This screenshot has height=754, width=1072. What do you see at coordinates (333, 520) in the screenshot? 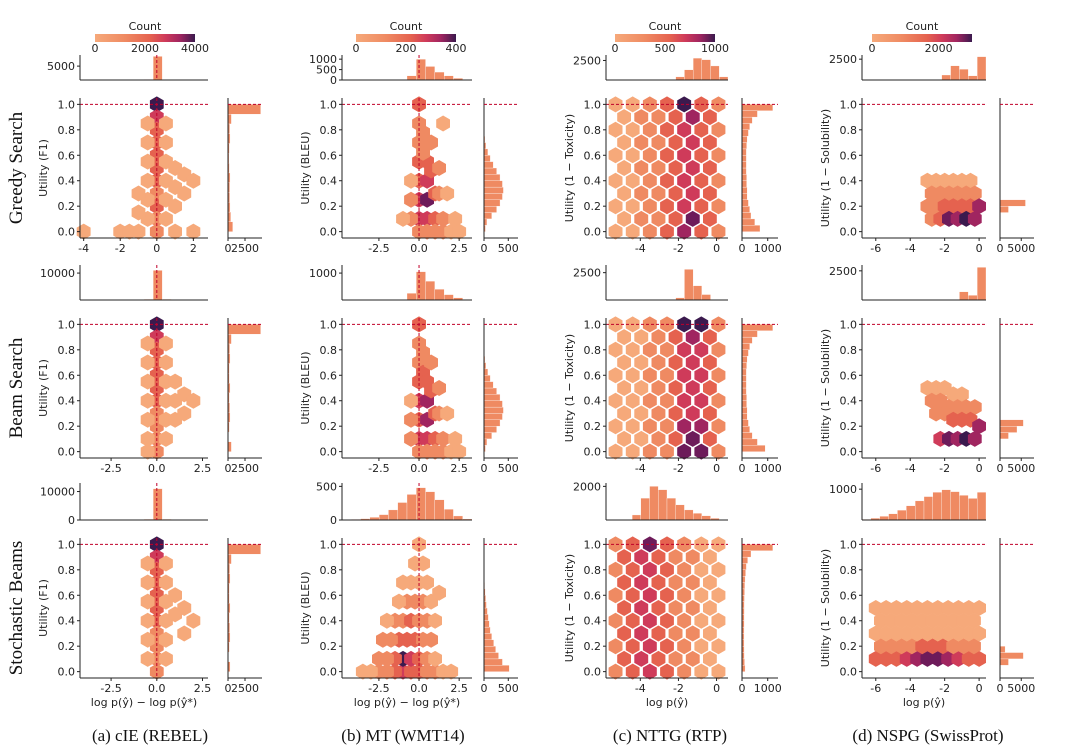
I see `top-histogram-tick-label: 0` at bounding box center [333, 520].